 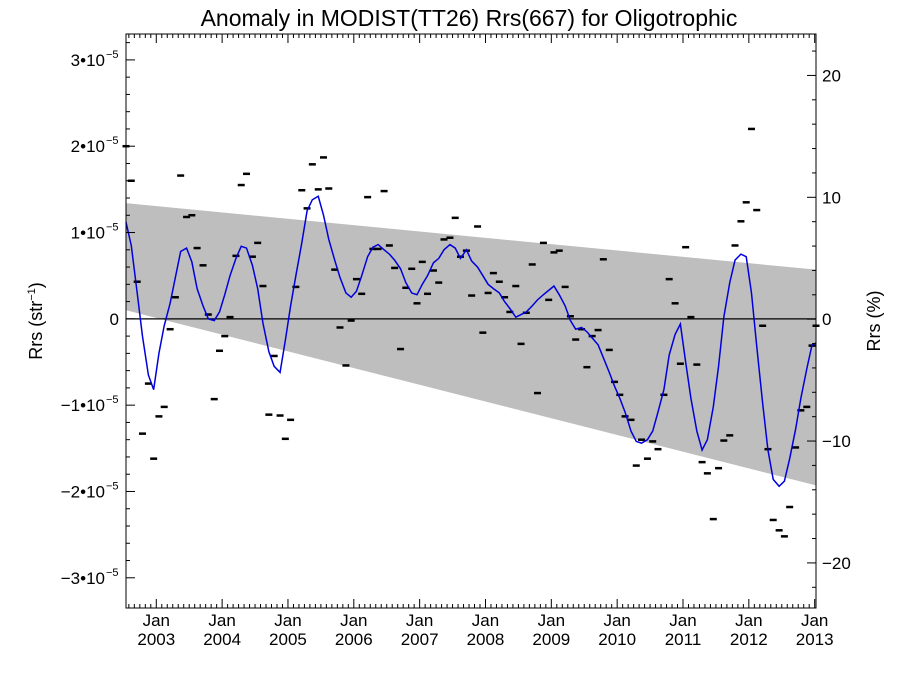 I want to click on x-tick-label-year: 2006, so click(x=354, y=639).